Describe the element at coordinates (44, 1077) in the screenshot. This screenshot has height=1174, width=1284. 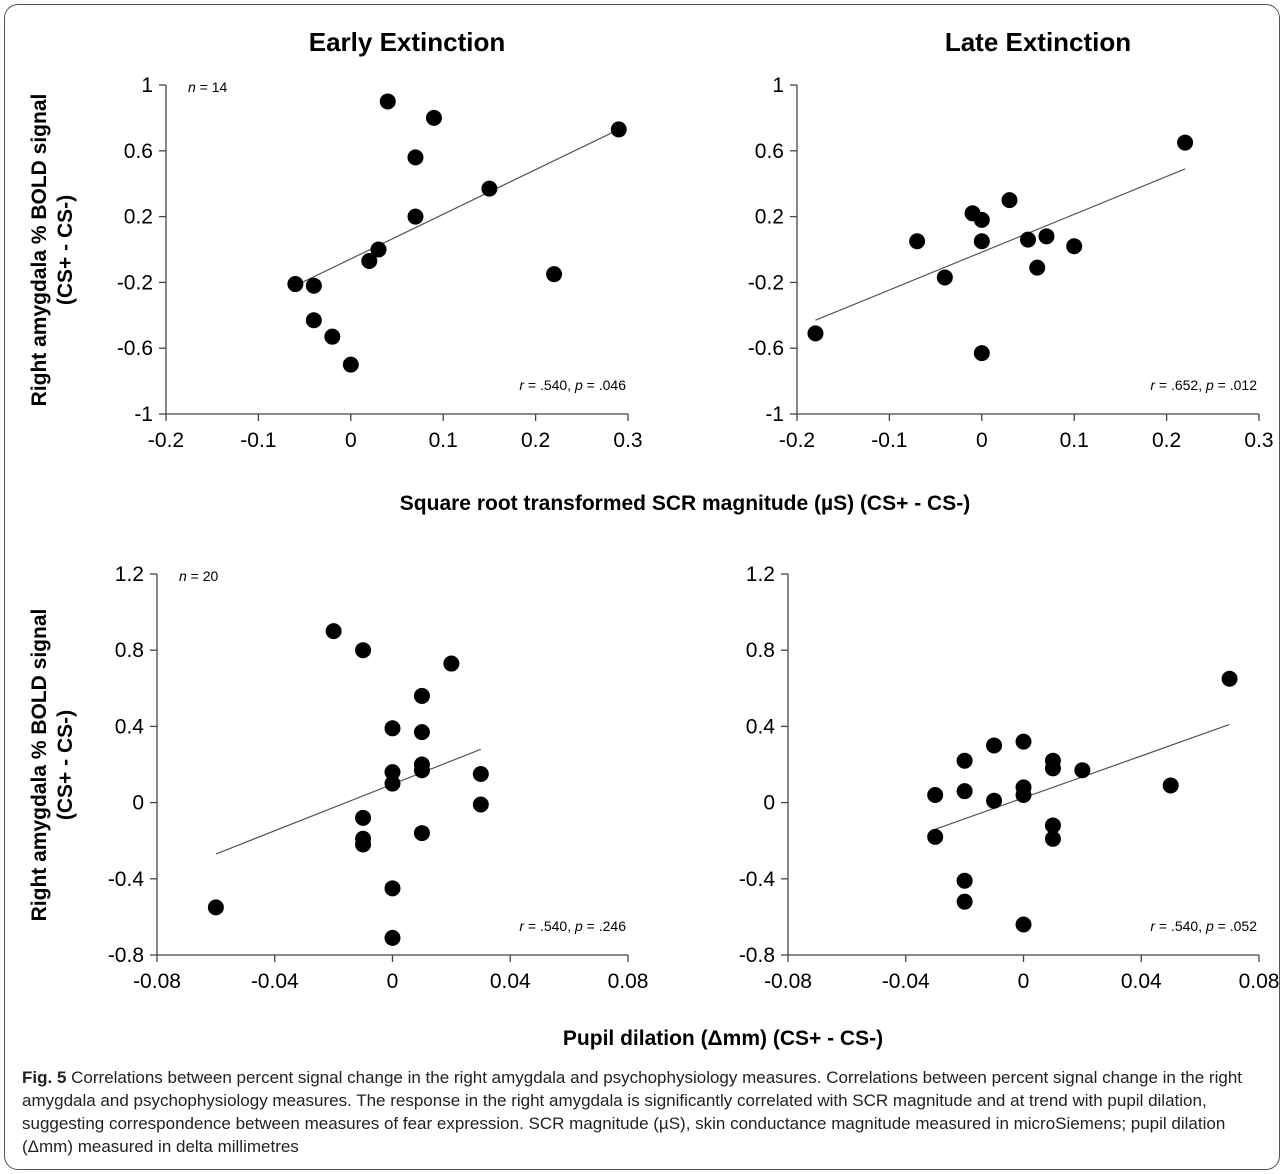
I see `caption-label: Fig. 5` at that location.